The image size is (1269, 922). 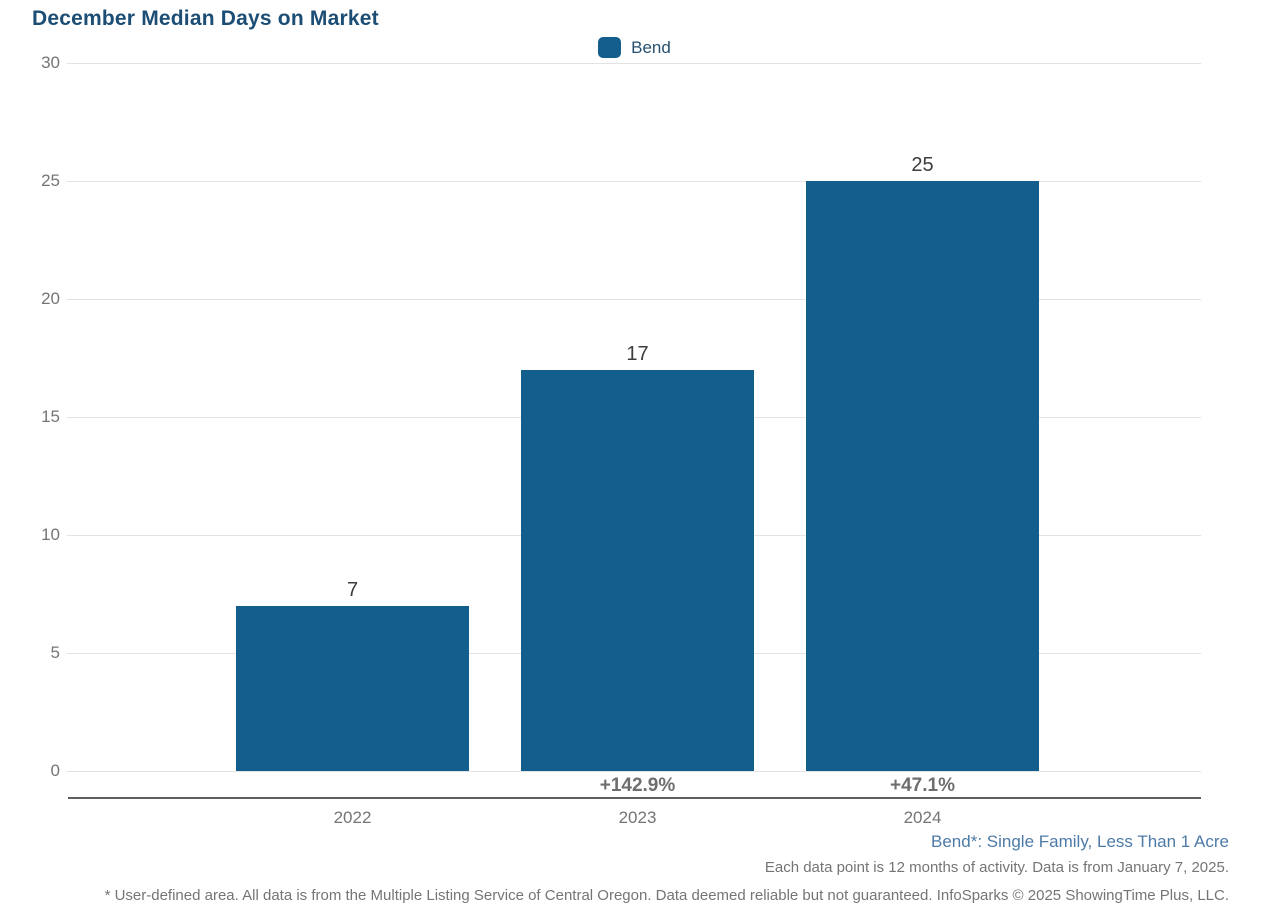 I want to click on bar-2023, so click(x=637, y=570).